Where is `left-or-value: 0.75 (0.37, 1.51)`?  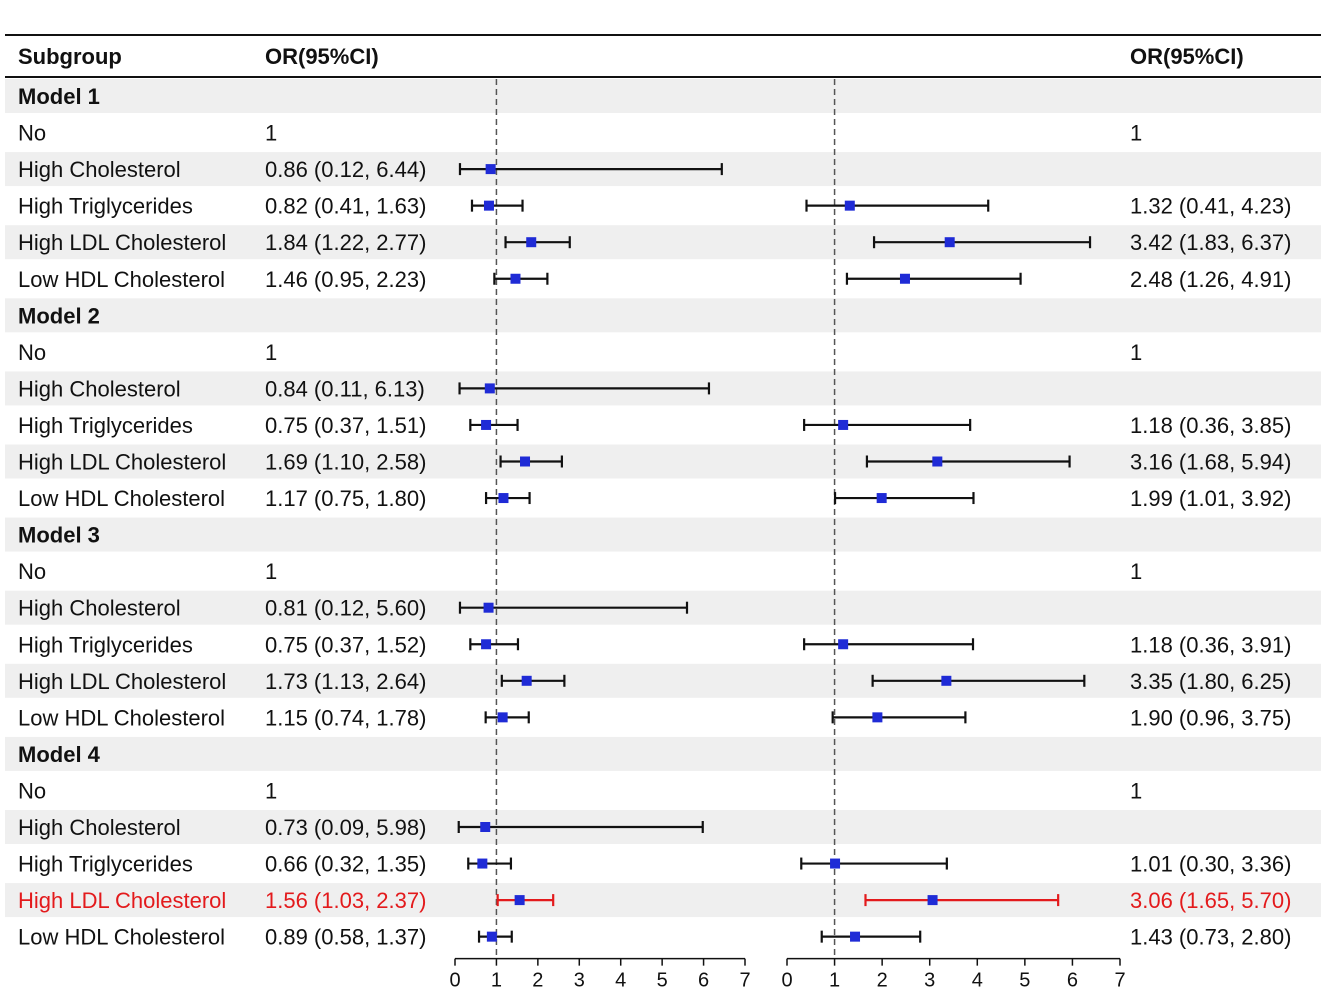 left-or-value: 0.75 (0.37, 1.51) is located at coordinates (345, 425).